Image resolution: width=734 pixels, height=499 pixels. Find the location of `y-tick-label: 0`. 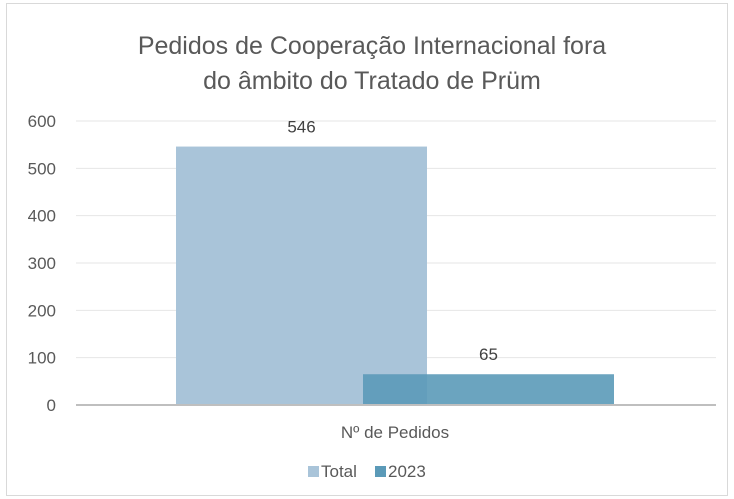

y-tick-label: 0 is located at coordinates (51, 405).